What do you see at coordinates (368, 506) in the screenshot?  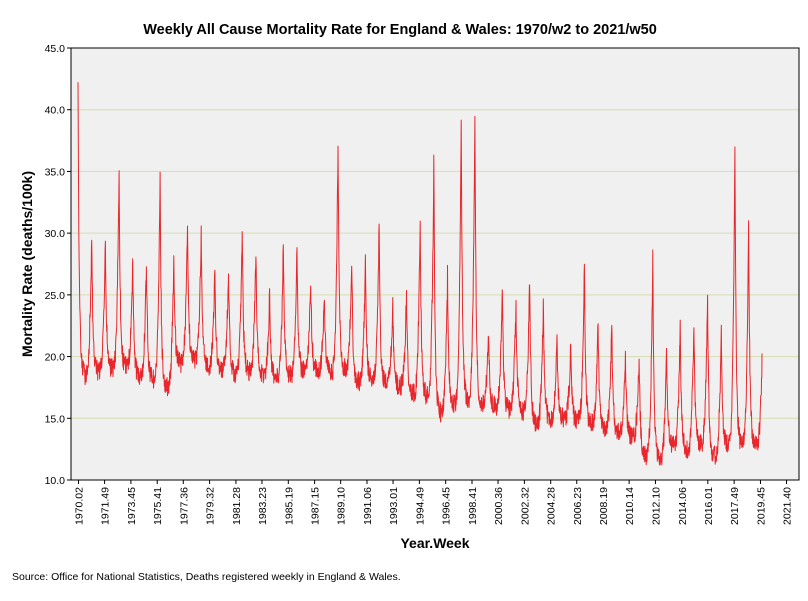 I see `x-tick-label: 1991.06` at bounding box center [368, 506].